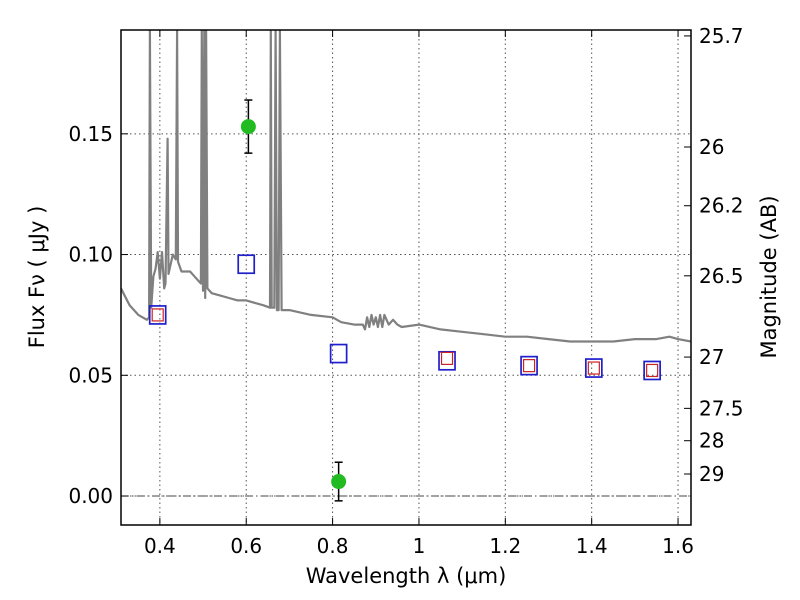 This screenshot has width=800, height=600. What do you see at coordinates (769, 276) in the screenshot?
I see `y2-axis-label: Magnitude (AB)` at bounding box center [769, 276].